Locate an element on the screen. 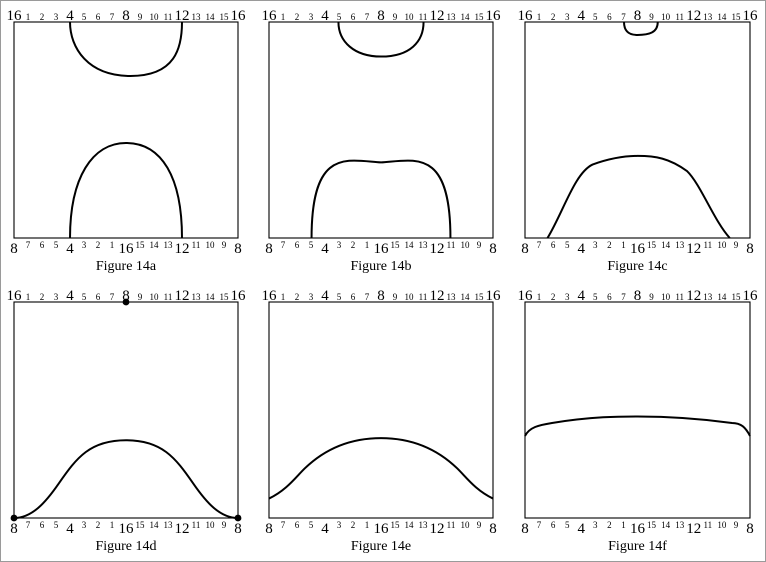 This screenshot has height=562, width=766. bottom-tick-label: 3 is located at coordinates (339, 525).